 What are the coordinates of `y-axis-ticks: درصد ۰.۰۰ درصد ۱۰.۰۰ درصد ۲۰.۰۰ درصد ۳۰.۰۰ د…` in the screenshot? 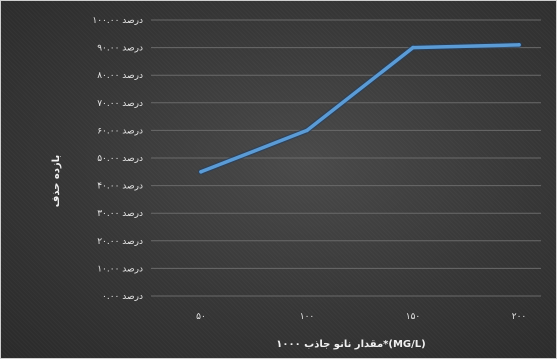 It's located at (117, 159).